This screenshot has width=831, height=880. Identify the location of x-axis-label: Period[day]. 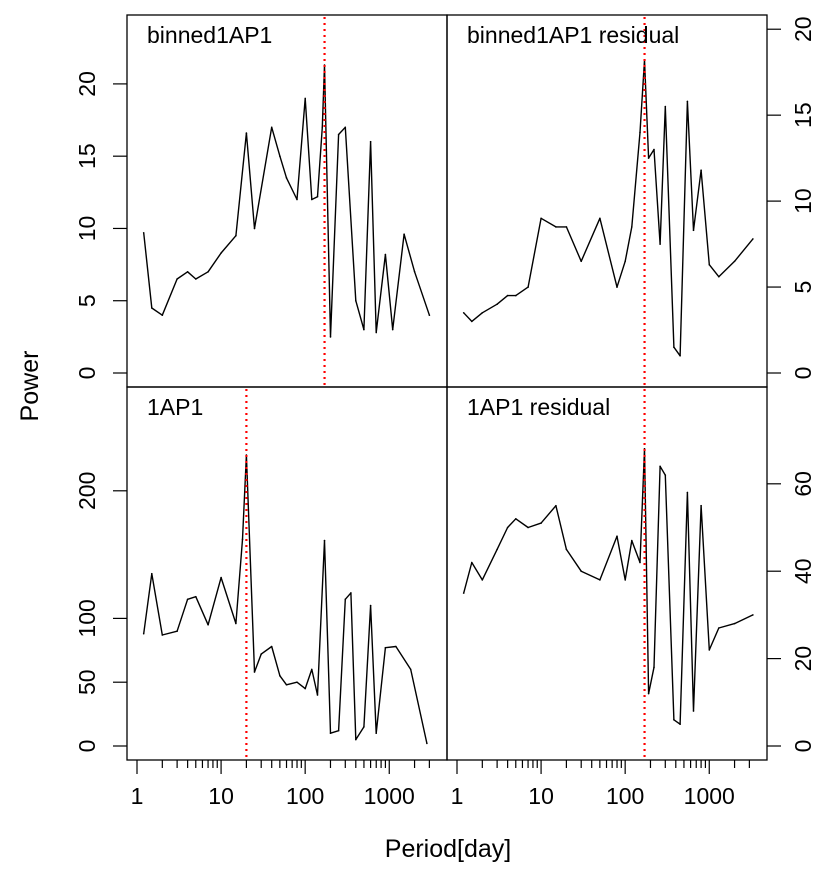
(448, 849).